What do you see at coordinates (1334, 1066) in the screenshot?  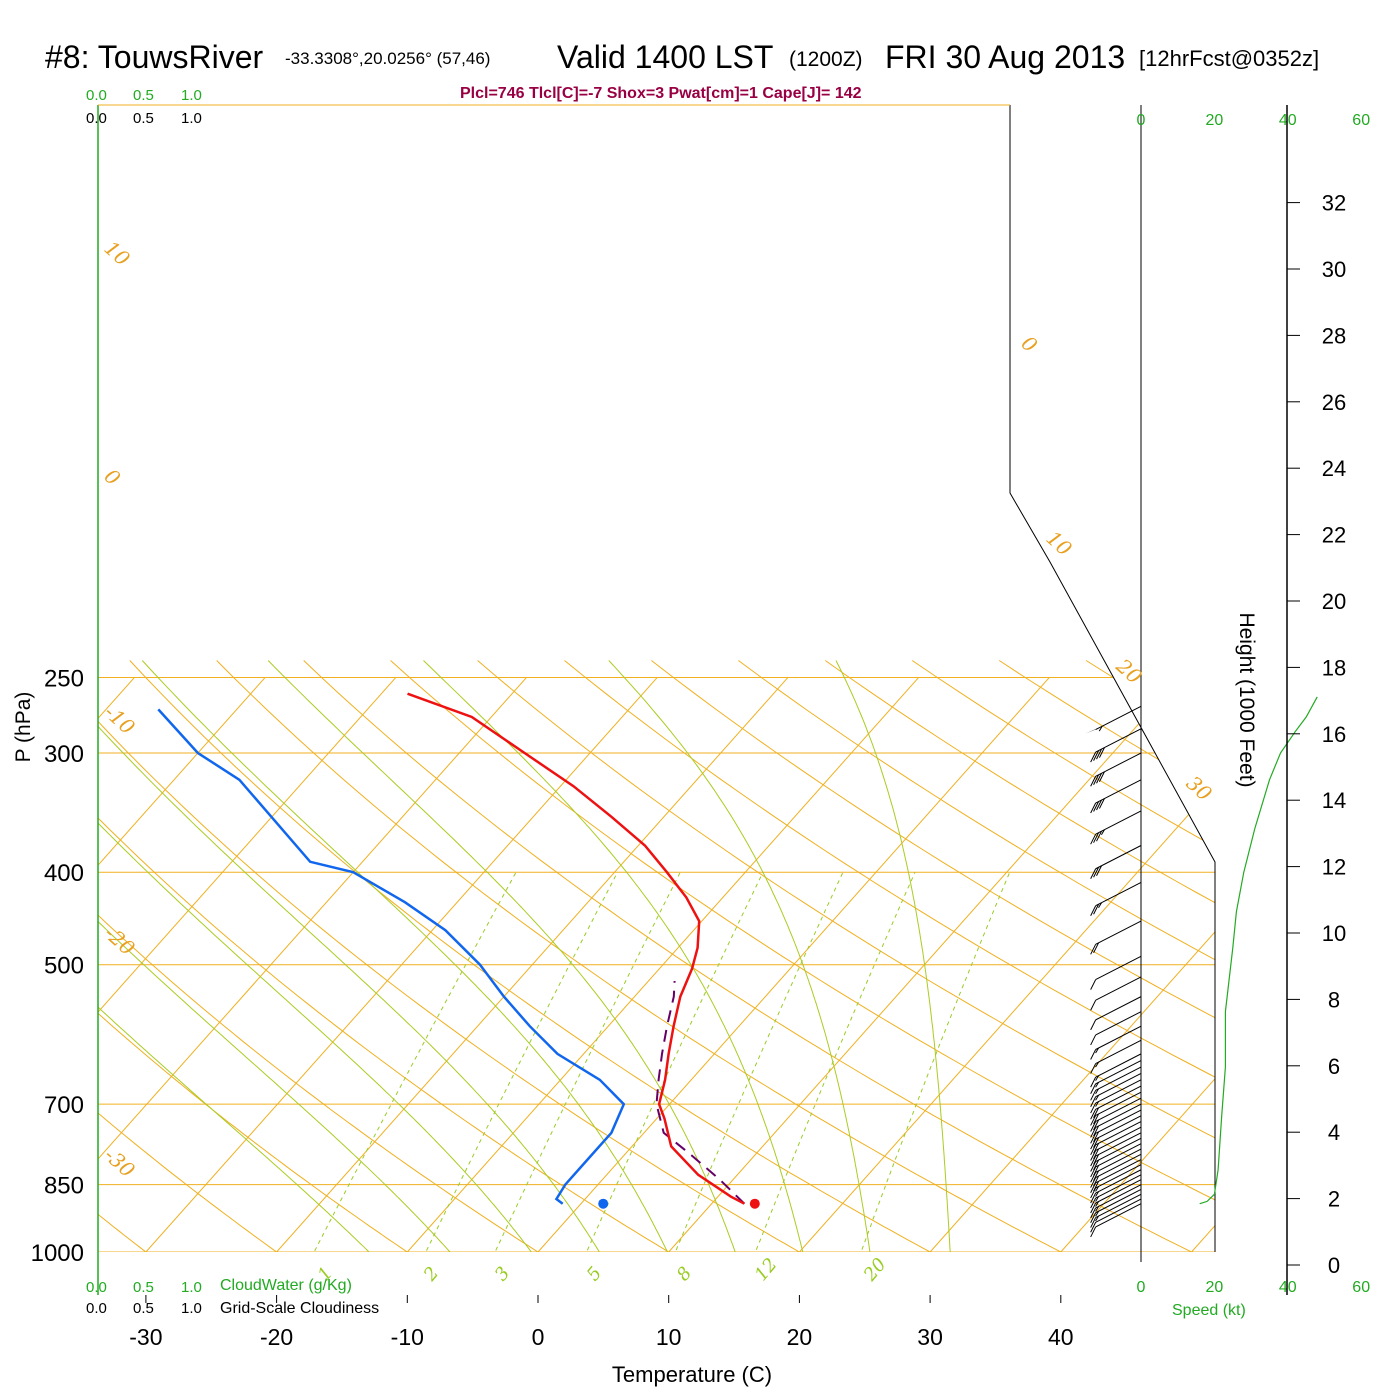 I see `height-tick-label: 6` at bounding box center [1334, 1066].